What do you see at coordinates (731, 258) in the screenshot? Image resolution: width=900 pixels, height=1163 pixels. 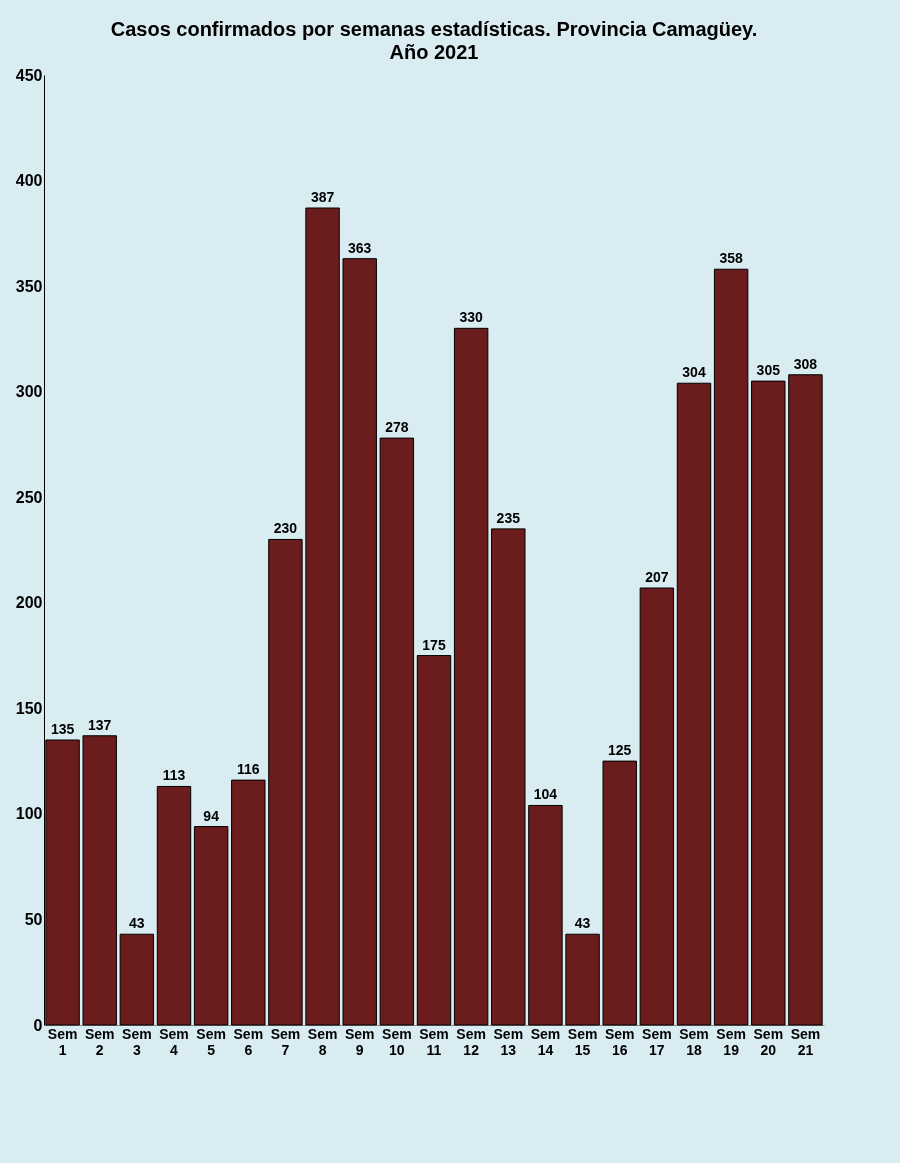 I see `data-label: 358` at bounding box center [731, 258].